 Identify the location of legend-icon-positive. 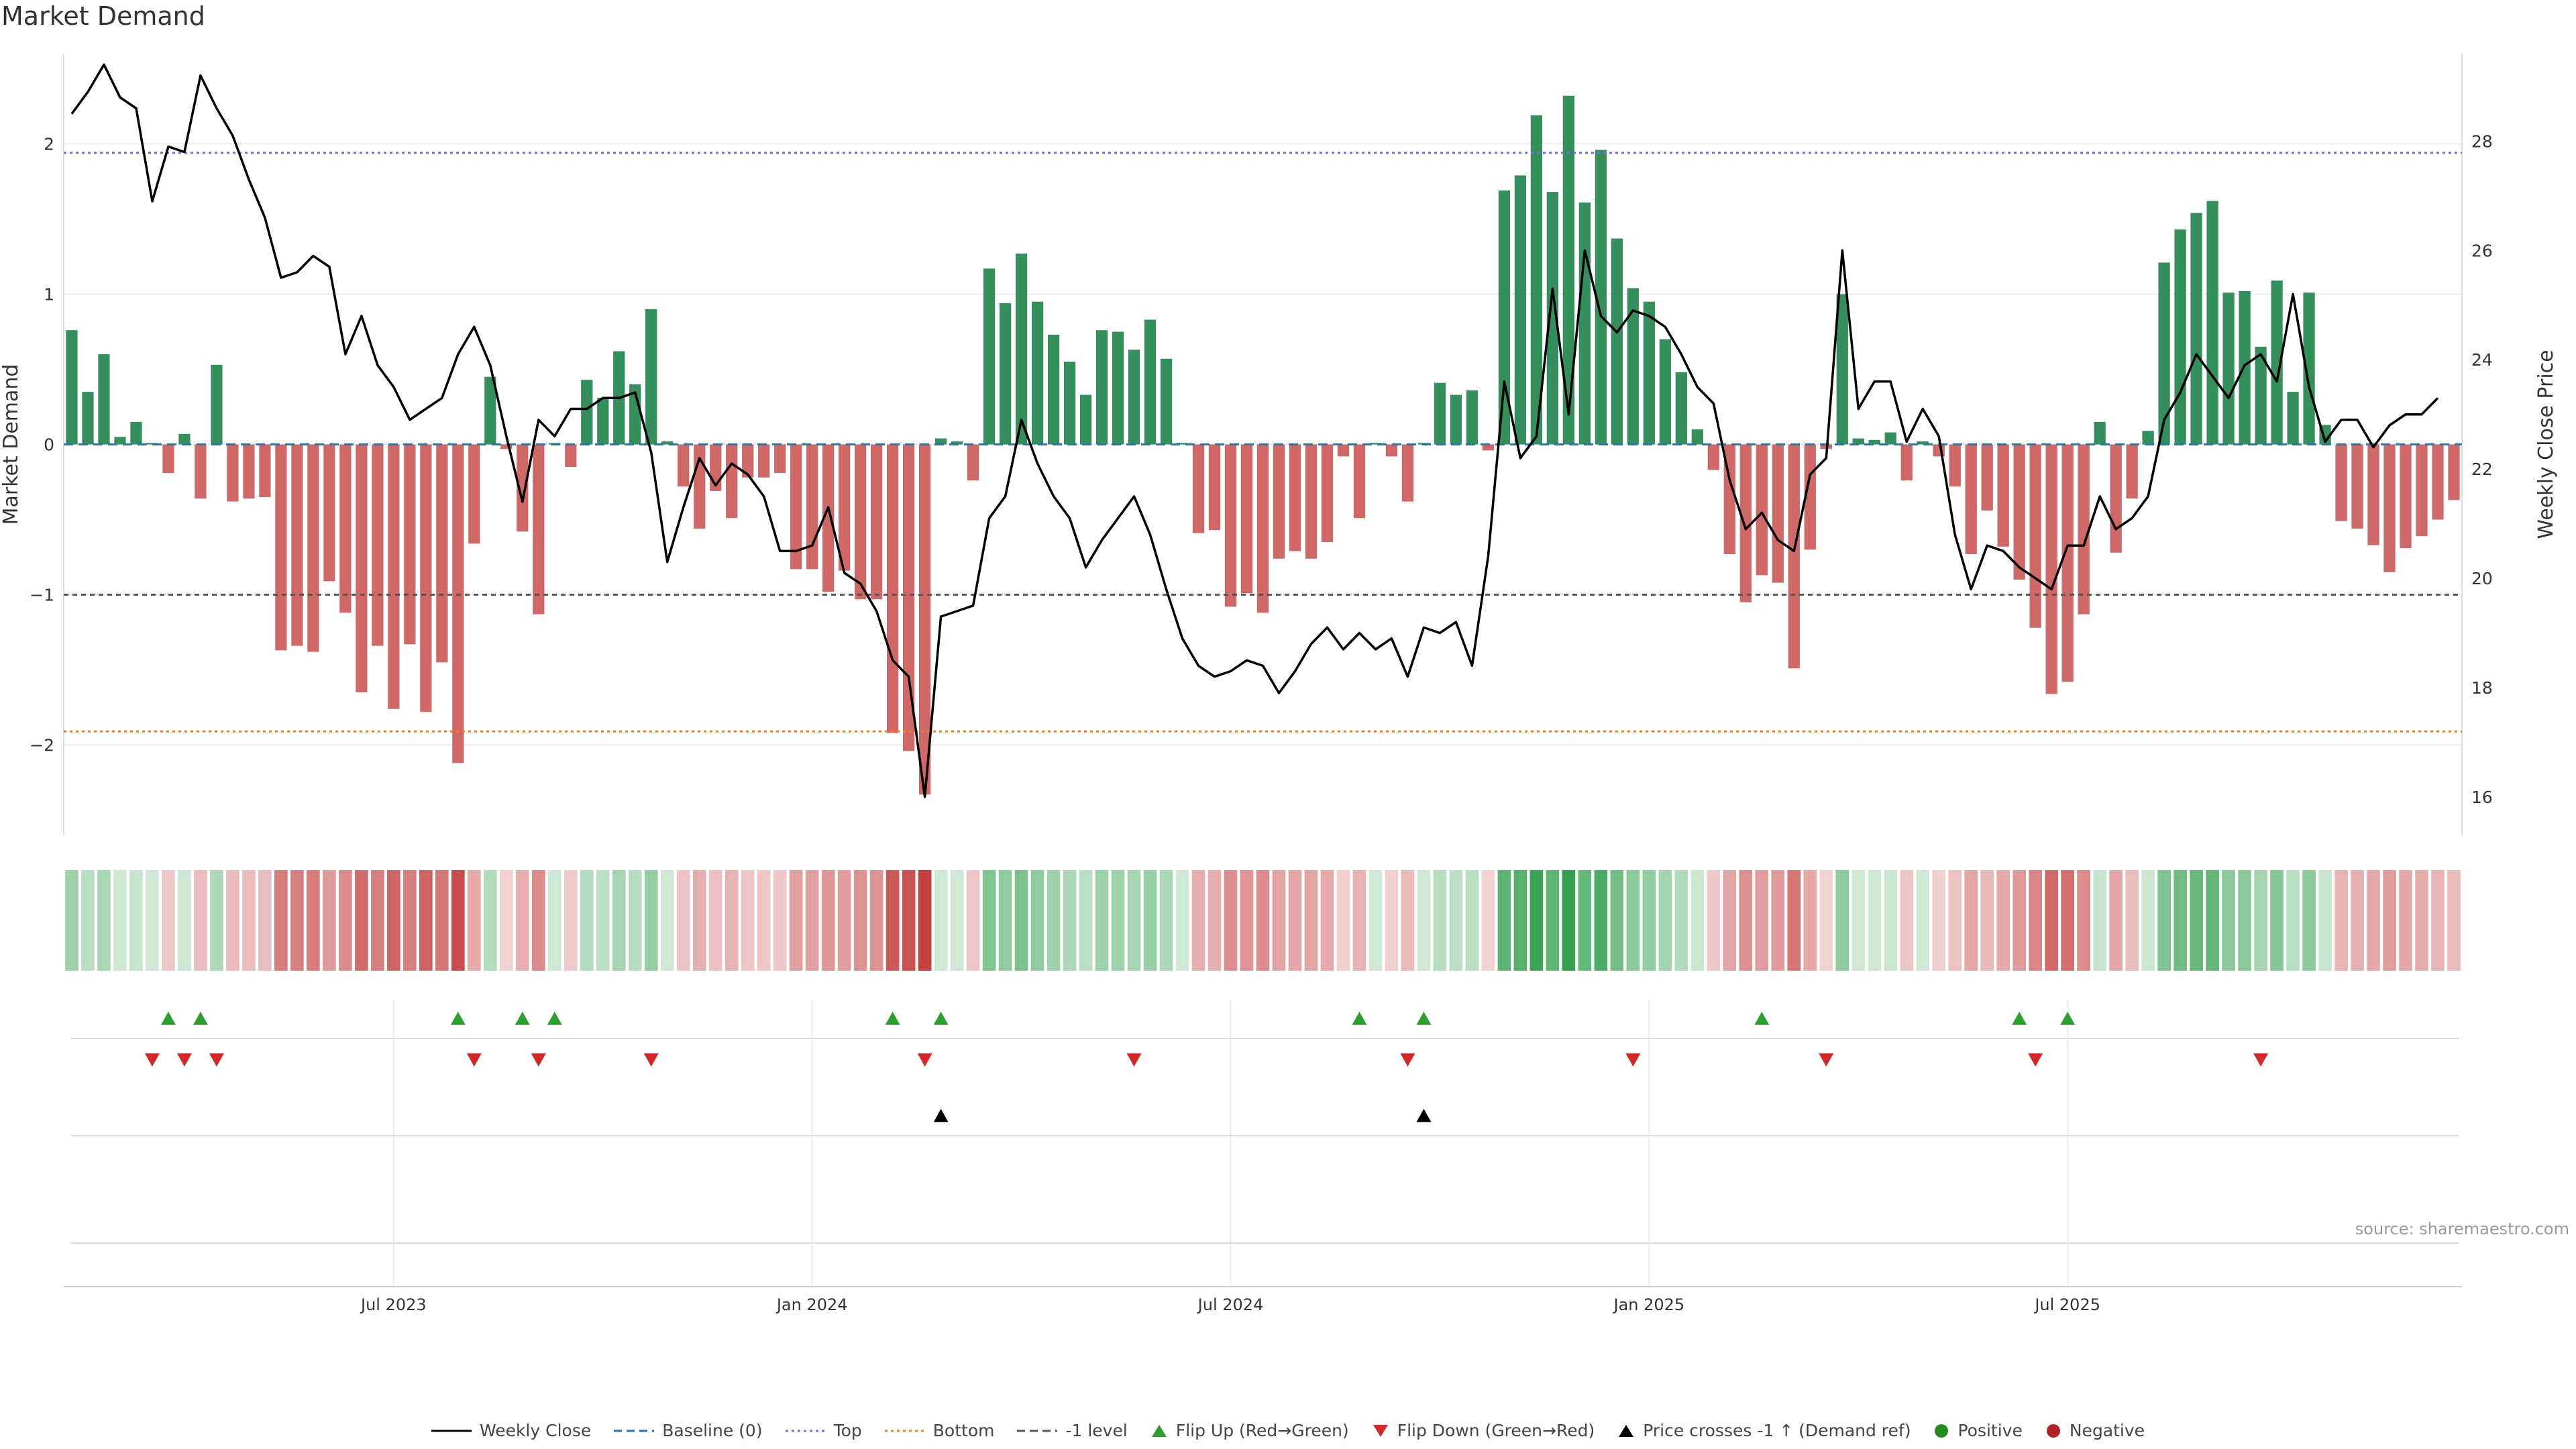
(1941, 1431).